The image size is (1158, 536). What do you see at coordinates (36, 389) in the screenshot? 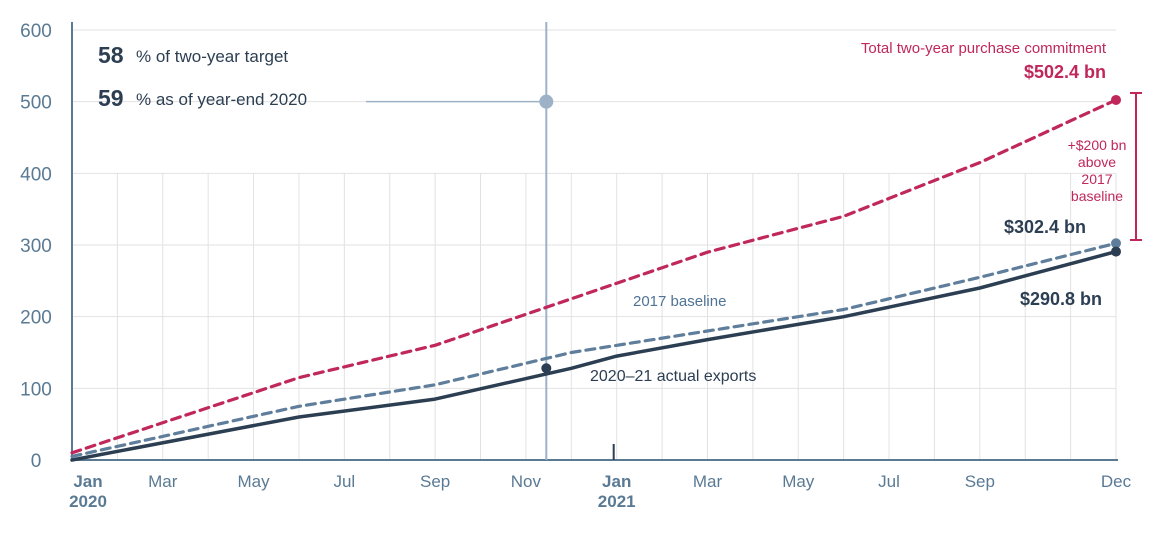
I see `y-tick-label: 100` at bounding box center [36, 389].